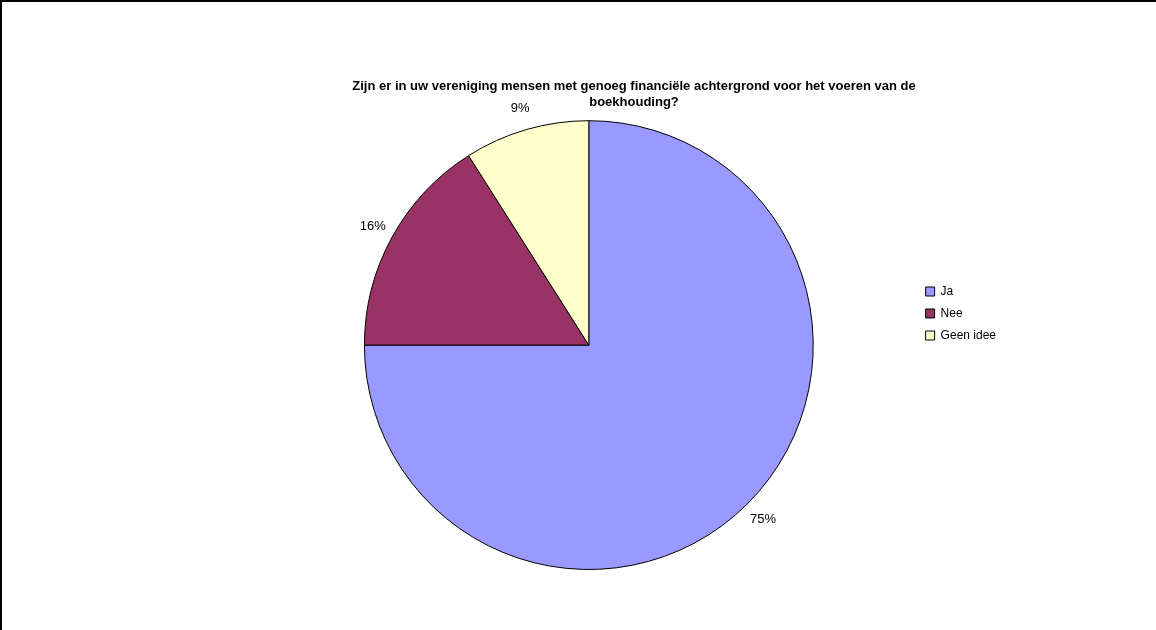  What do you see at coordinates (947, 290) in the screenshot?
I see `legend-label: Ja` at bounding box center [947, 290].